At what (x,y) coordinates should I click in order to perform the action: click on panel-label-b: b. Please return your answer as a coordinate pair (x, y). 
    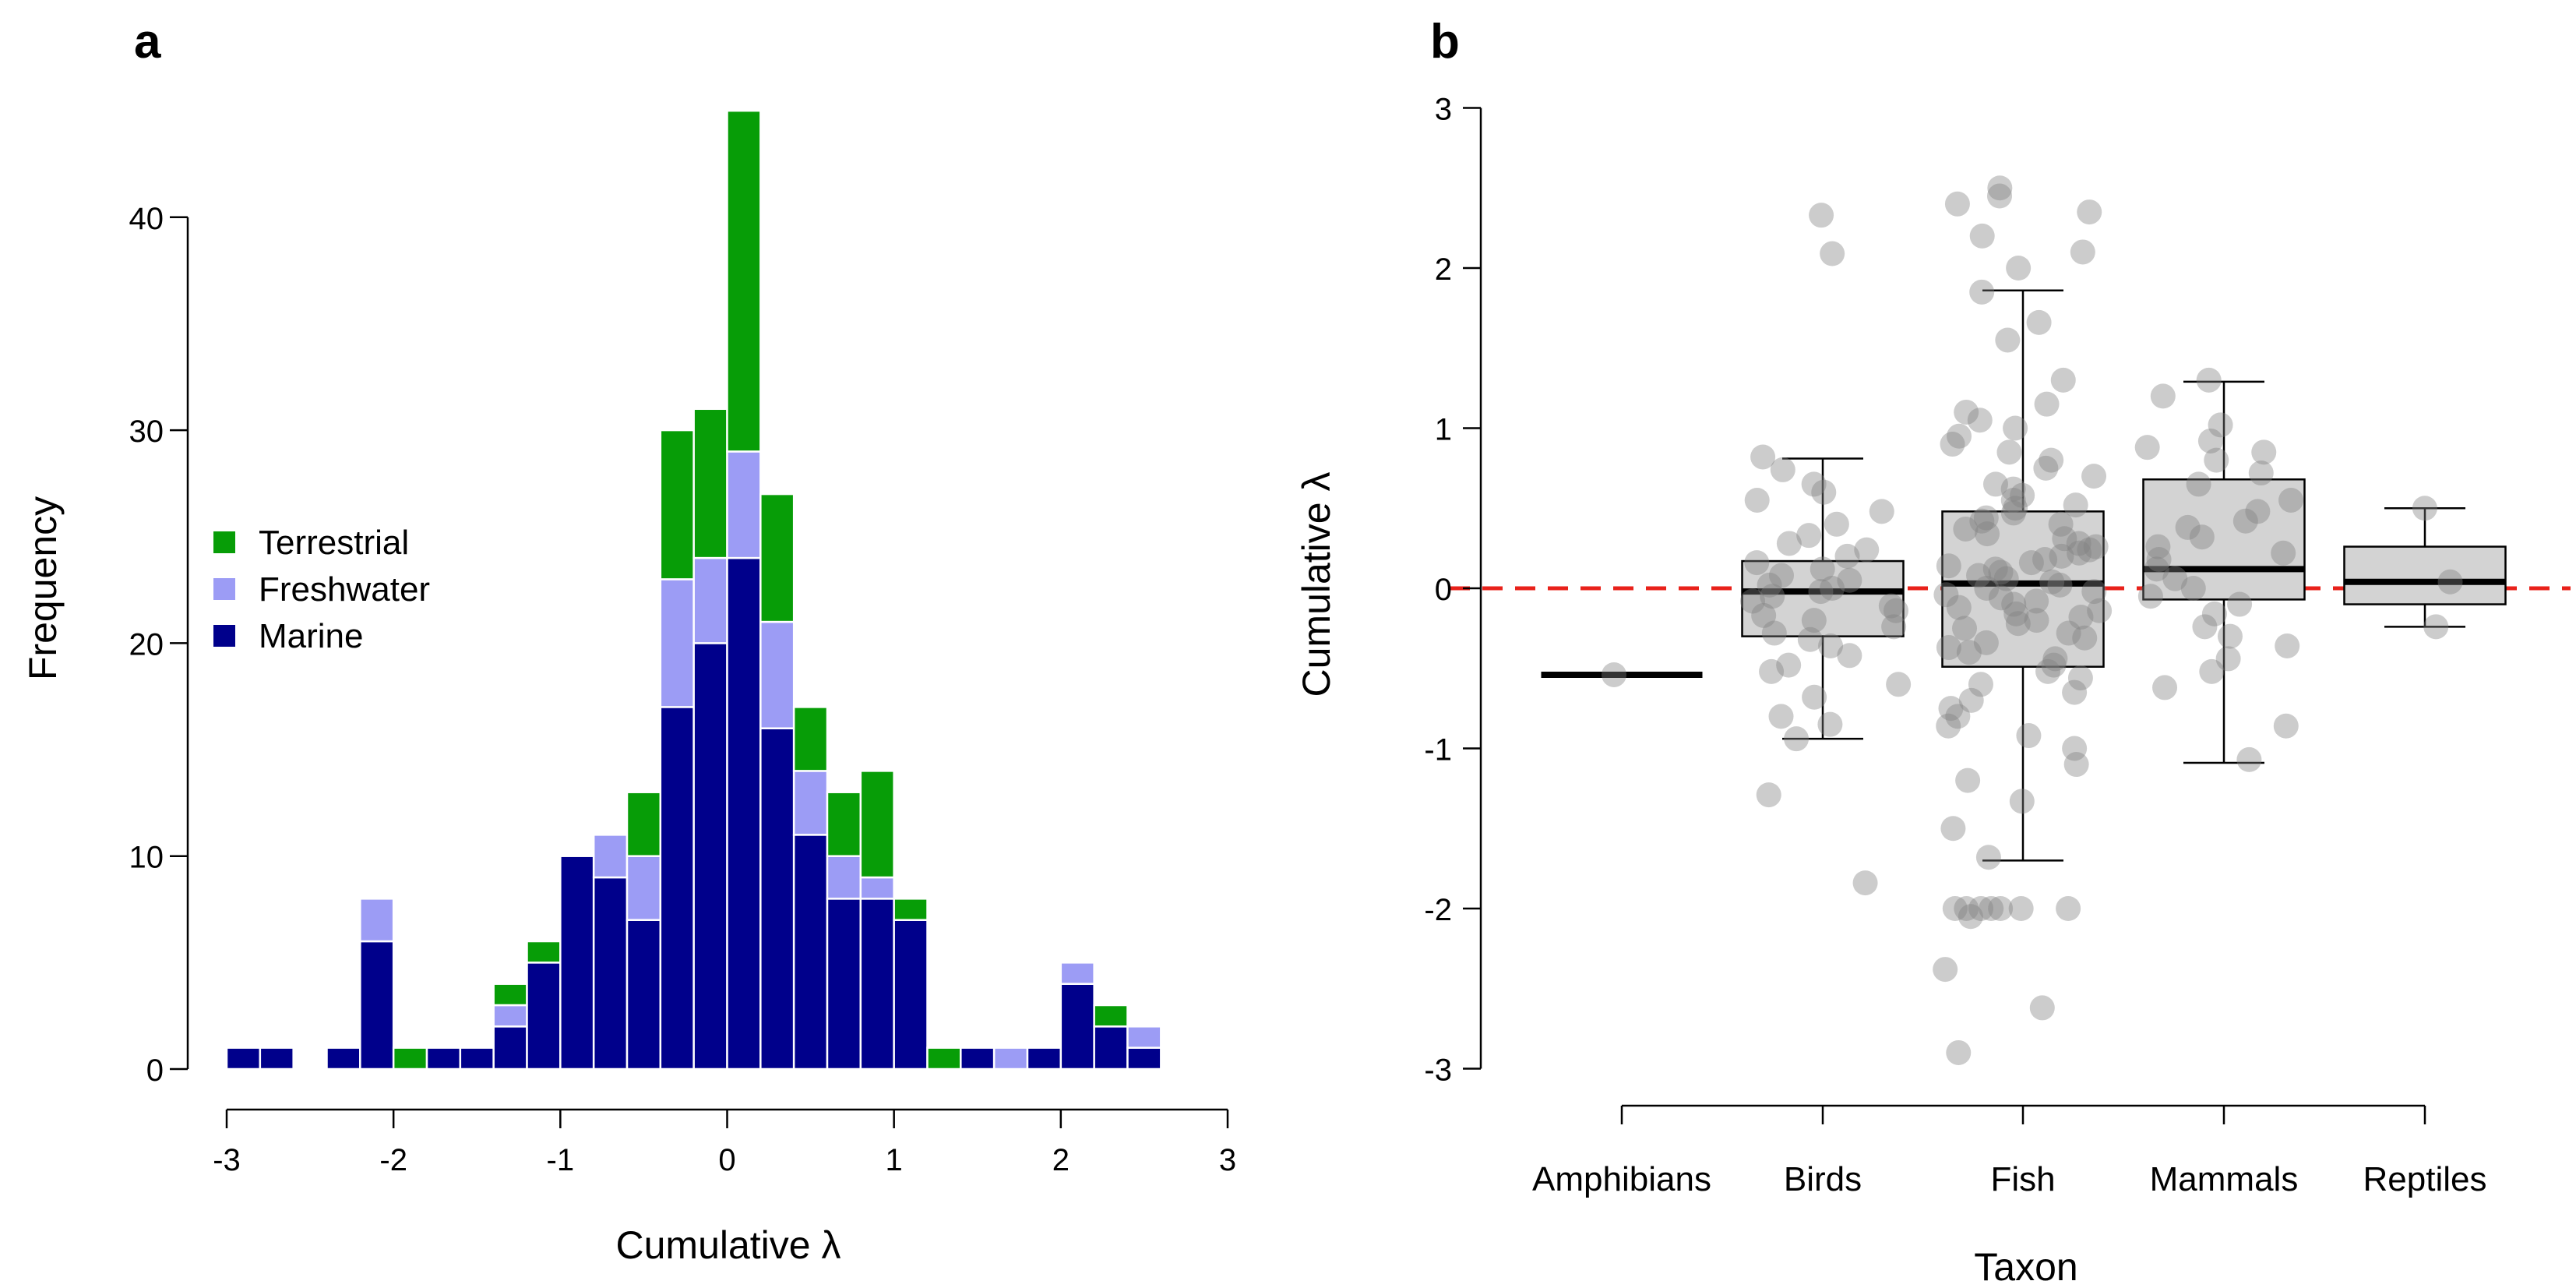
    Looking at the image, I should click on (1445, 42).